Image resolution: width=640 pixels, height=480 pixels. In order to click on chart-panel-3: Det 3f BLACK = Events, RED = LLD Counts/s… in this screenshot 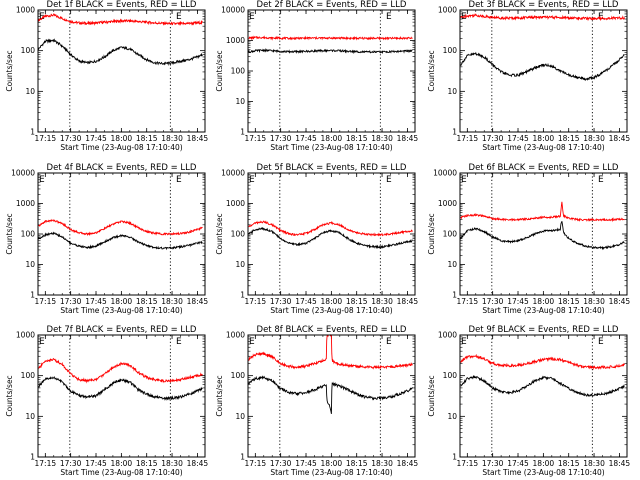, I will do `click(528, 76)`.